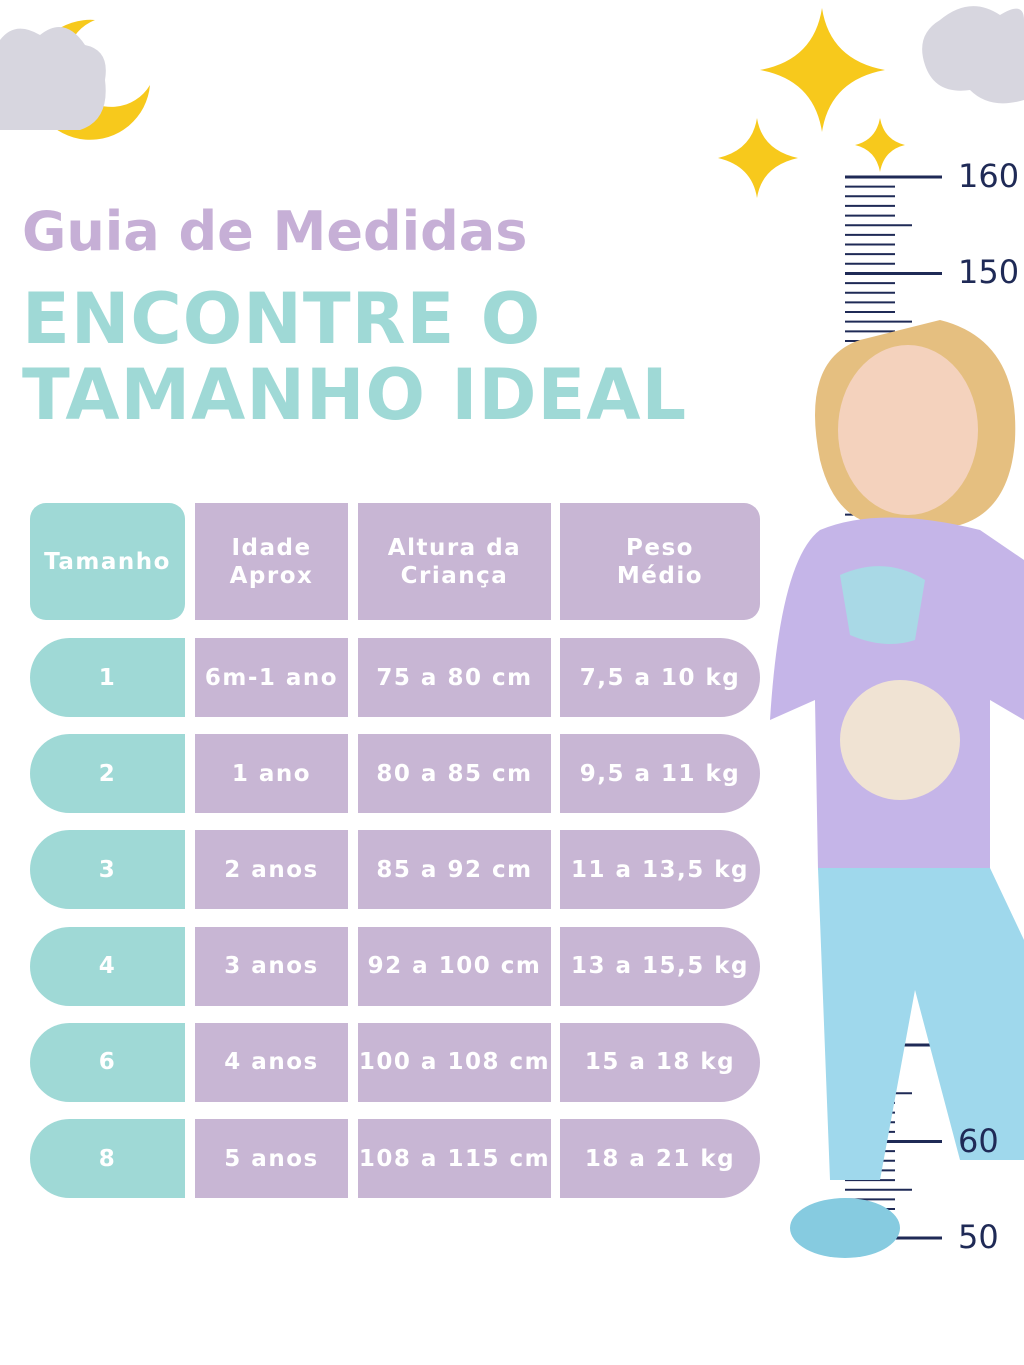 The height and width of the screenshot is (1365, 1024). What do you see at coordinates (271, 677) in the screenshot?
I see `table-cell: 6m-1 ano` at bounding box center [271, 677].